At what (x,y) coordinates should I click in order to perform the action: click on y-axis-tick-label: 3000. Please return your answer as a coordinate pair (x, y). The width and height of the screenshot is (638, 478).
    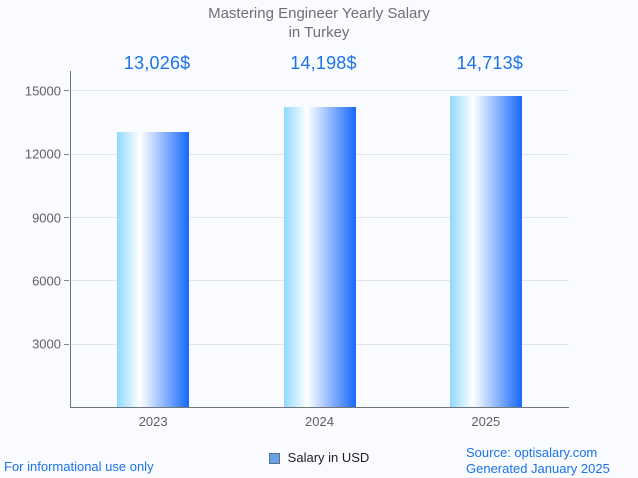
    Looking at the image, I should click on (46, 344).